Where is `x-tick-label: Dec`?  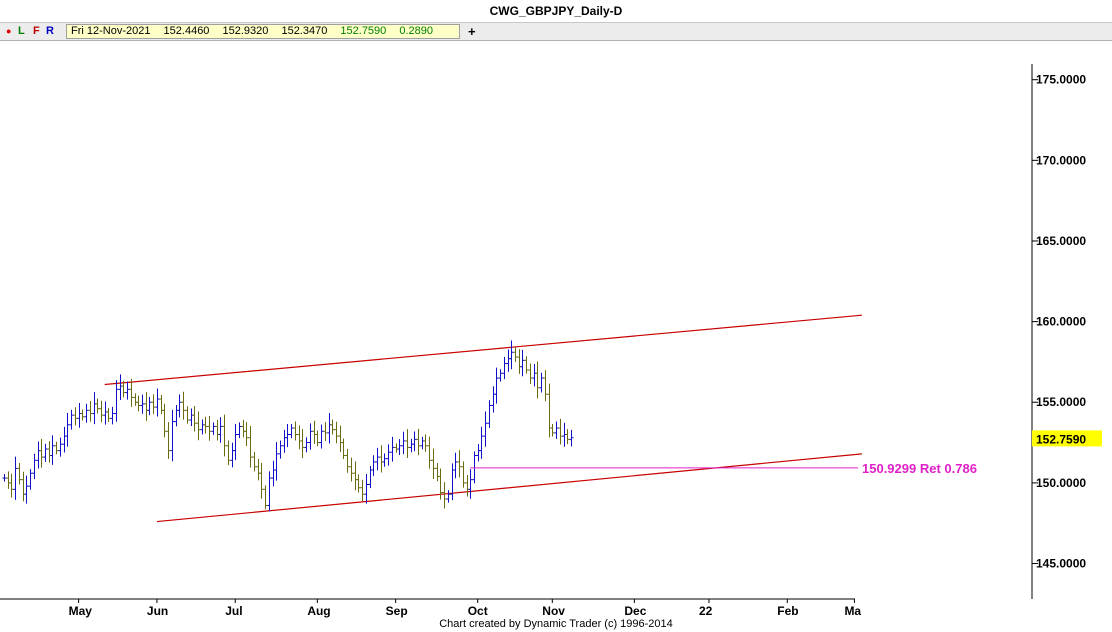 x-tick-label: Dec is located at coordinates (635, 611).